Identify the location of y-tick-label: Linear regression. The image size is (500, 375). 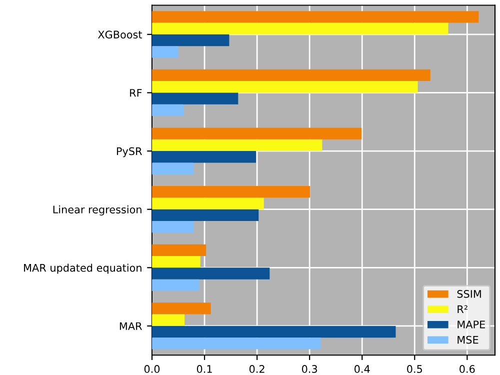
(97, 210).